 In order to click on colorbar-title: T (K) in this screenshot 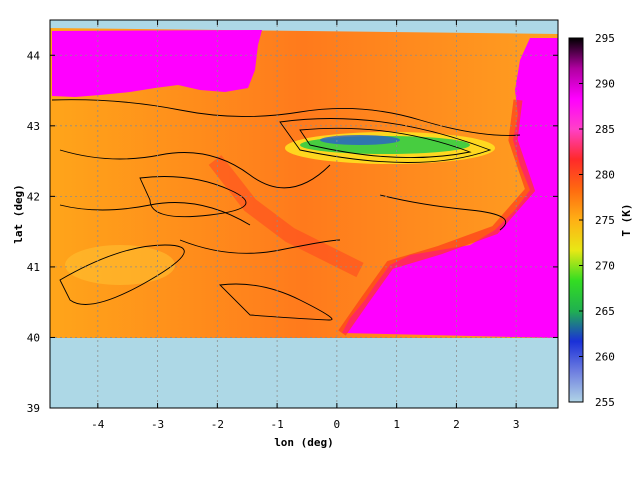, I will do `click(626, 219)`.